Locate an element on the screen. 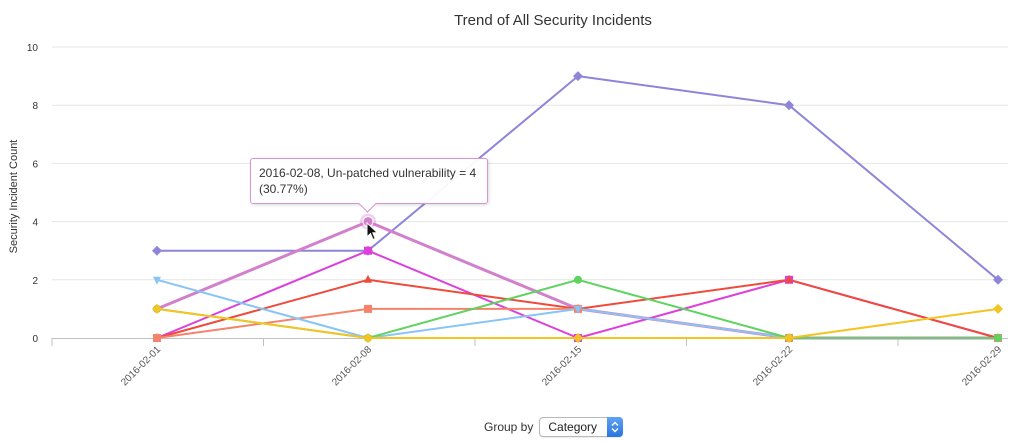 The height and width of the screenshot is (442, 1010). group-by-label: Group by is located at coordinates (509, 427).